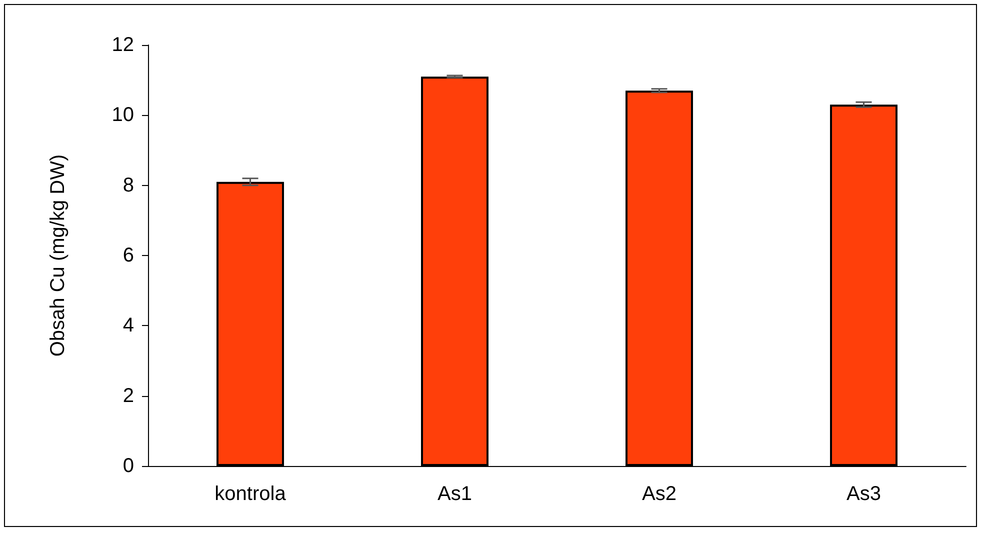 The height and width of the screenshot is (533, 983). What do you see at coordinates (128, 255) in the screenshot?
I see `y-tick-label: 6` at bounding box center [128, 255].